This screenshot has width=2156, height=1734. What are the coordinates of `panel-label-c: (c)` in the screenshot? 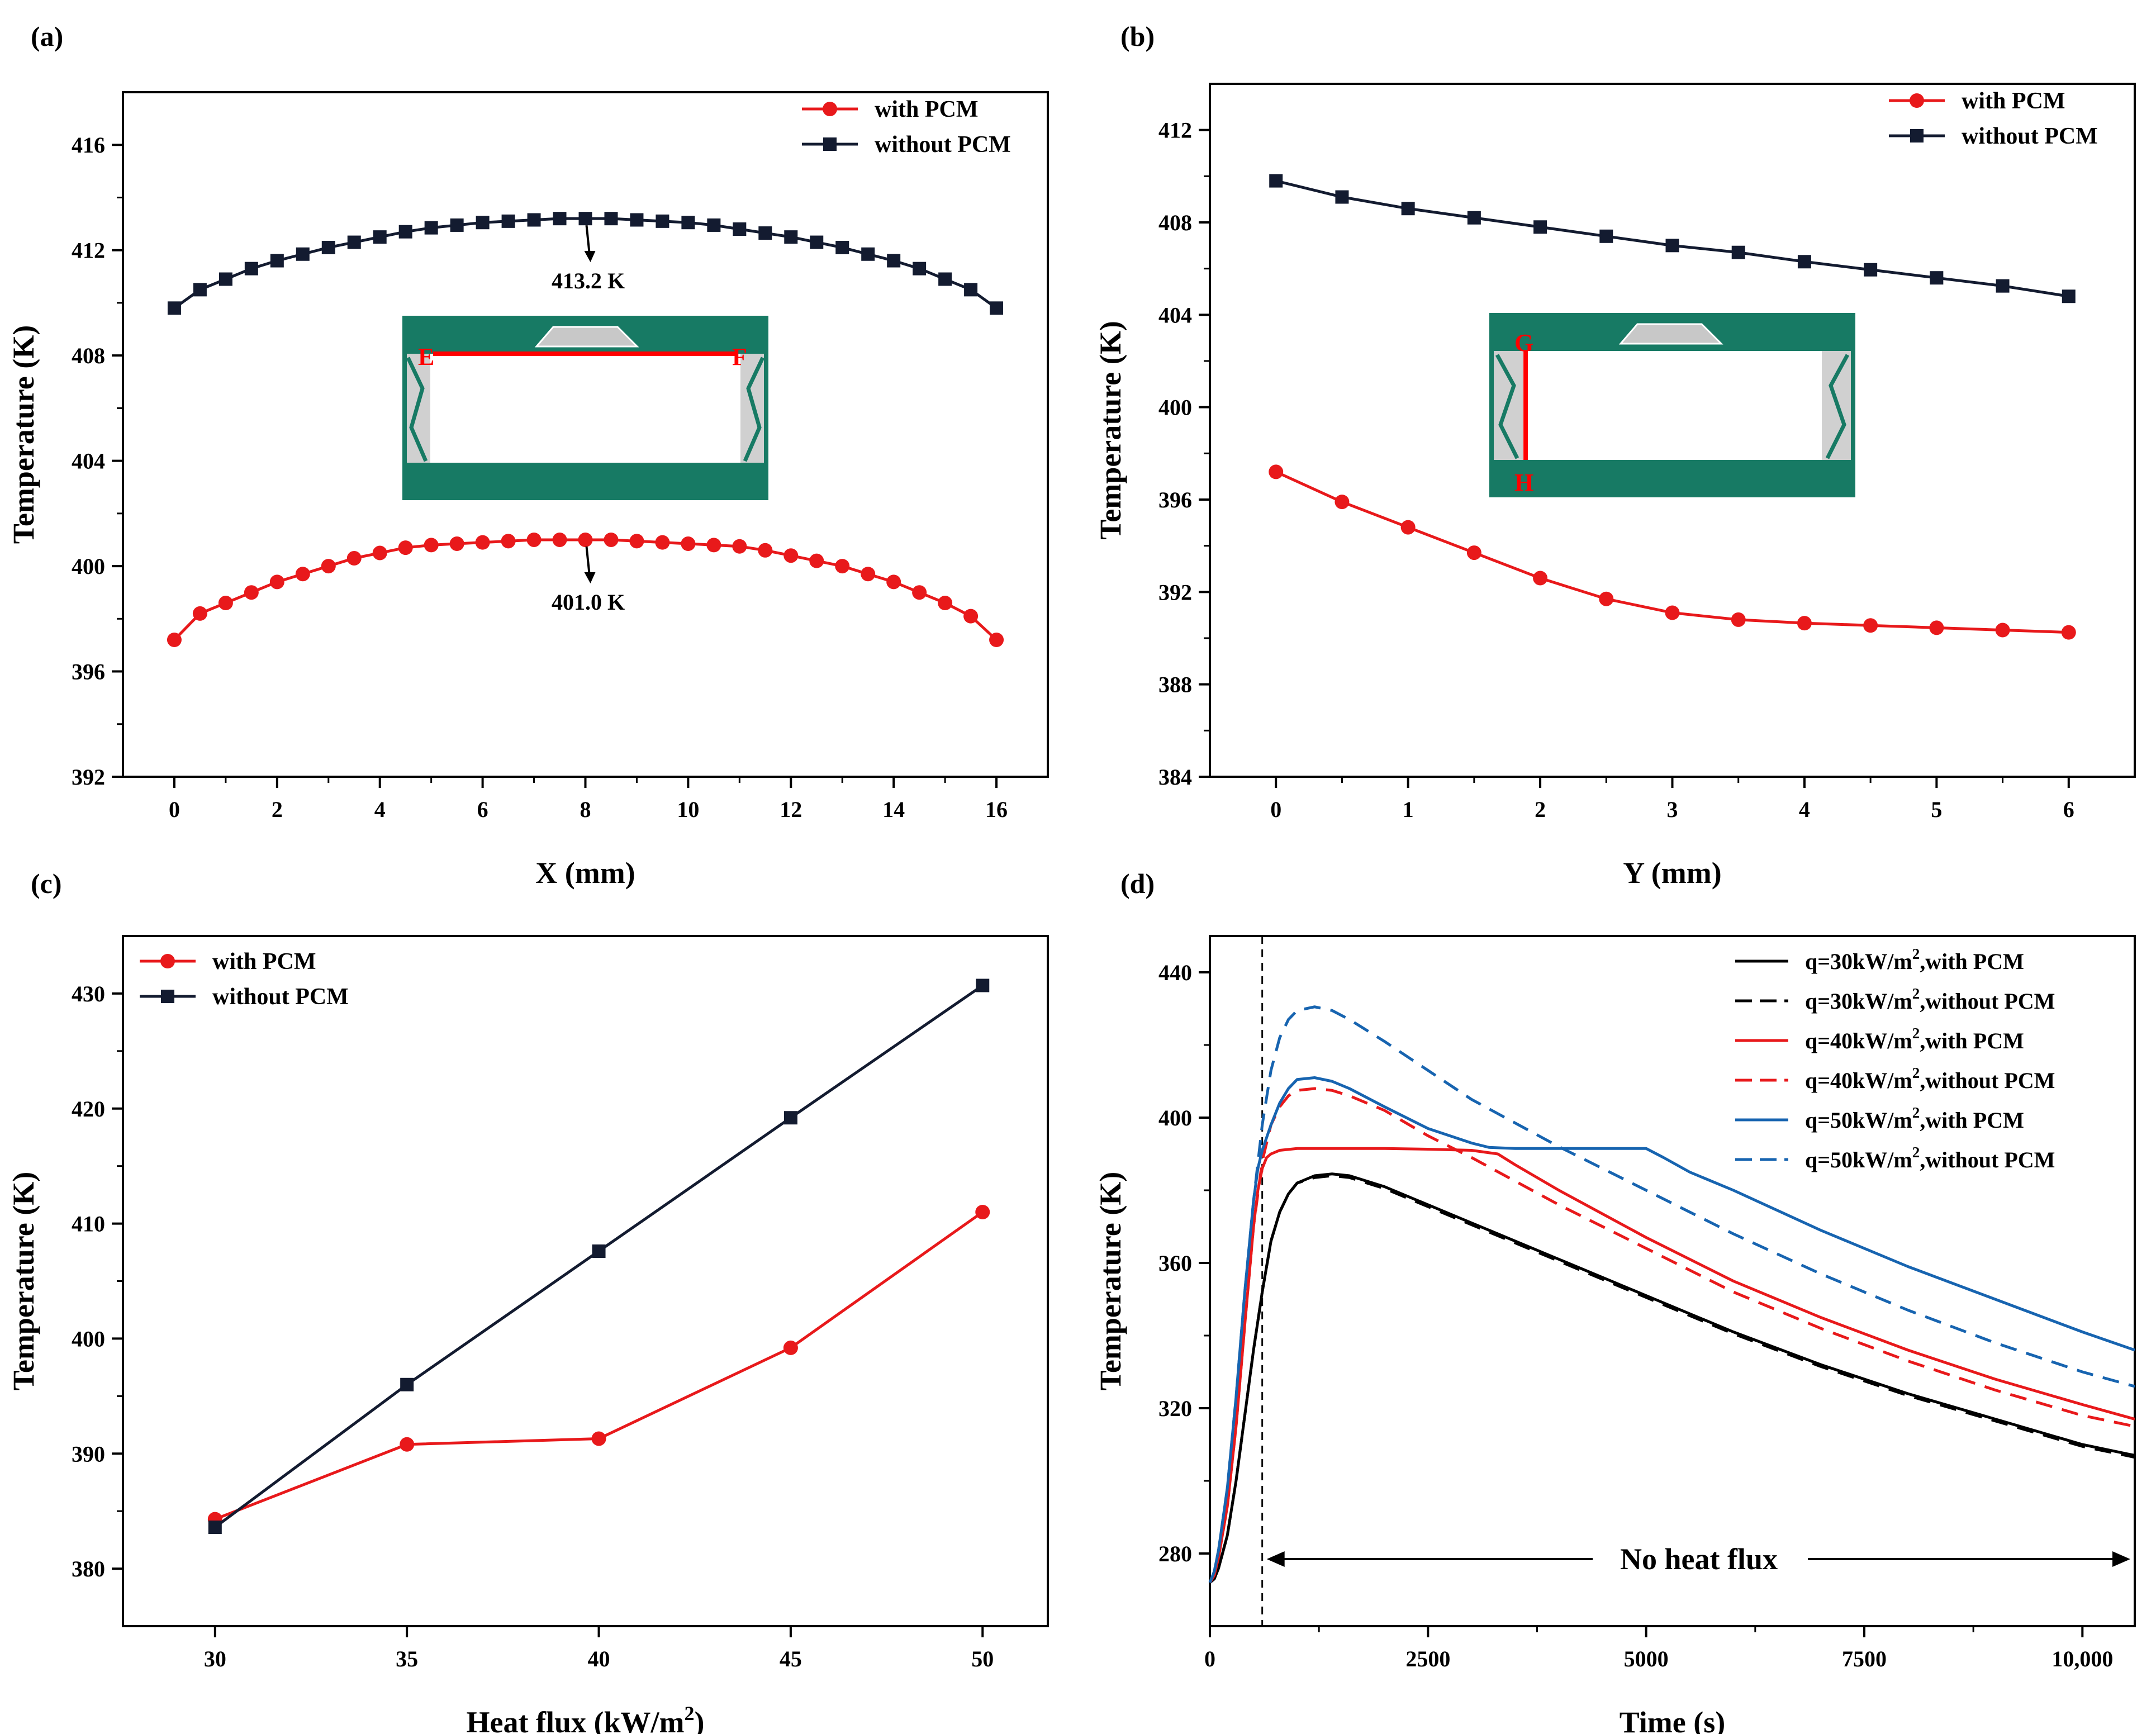 It's located at (46, 884).